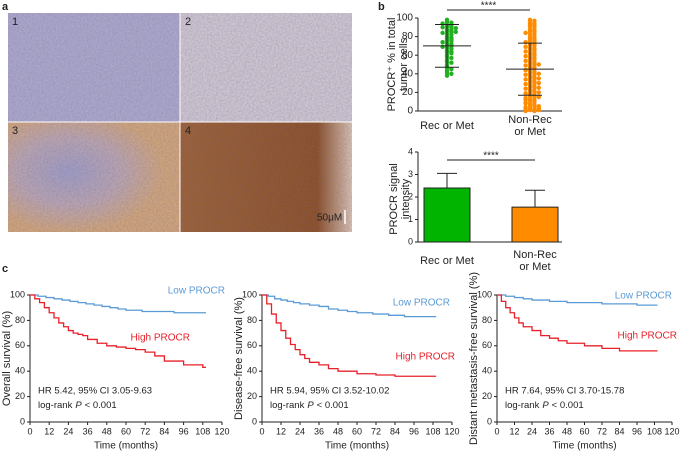  What do you see at coordinates (184, 431) in the screenshot?
I see `x-tick-label: 96` at bounding box center [184, 431].